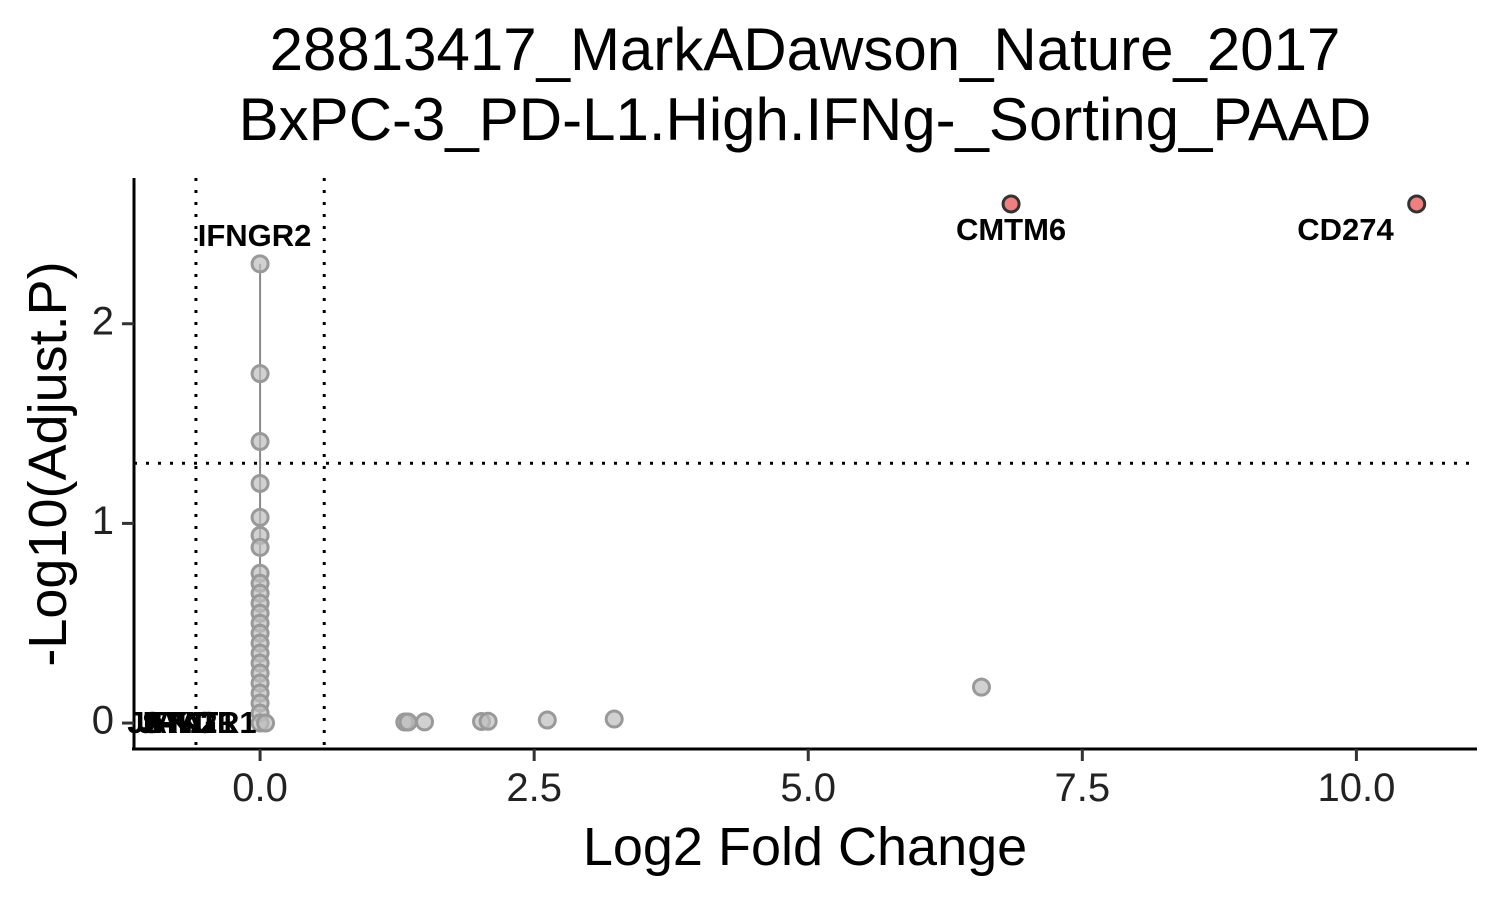 This screenshot has width=1500, height=900. I want to click on x-tick-label: 5.0, so click(808, 788).